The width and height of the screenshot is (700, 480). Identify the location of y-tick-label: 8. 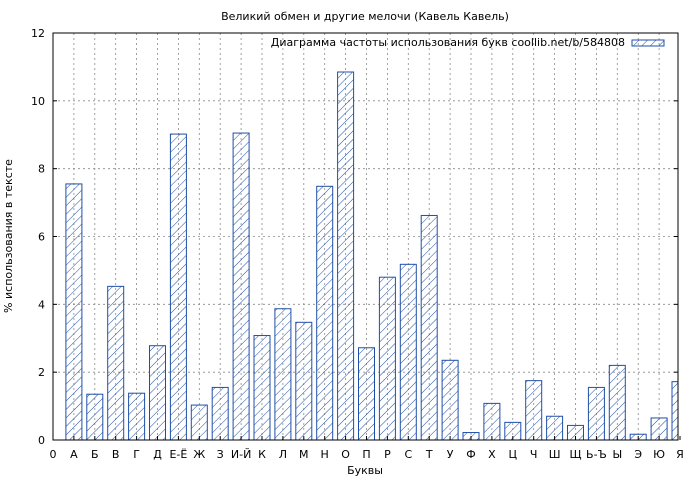
(41, 169).